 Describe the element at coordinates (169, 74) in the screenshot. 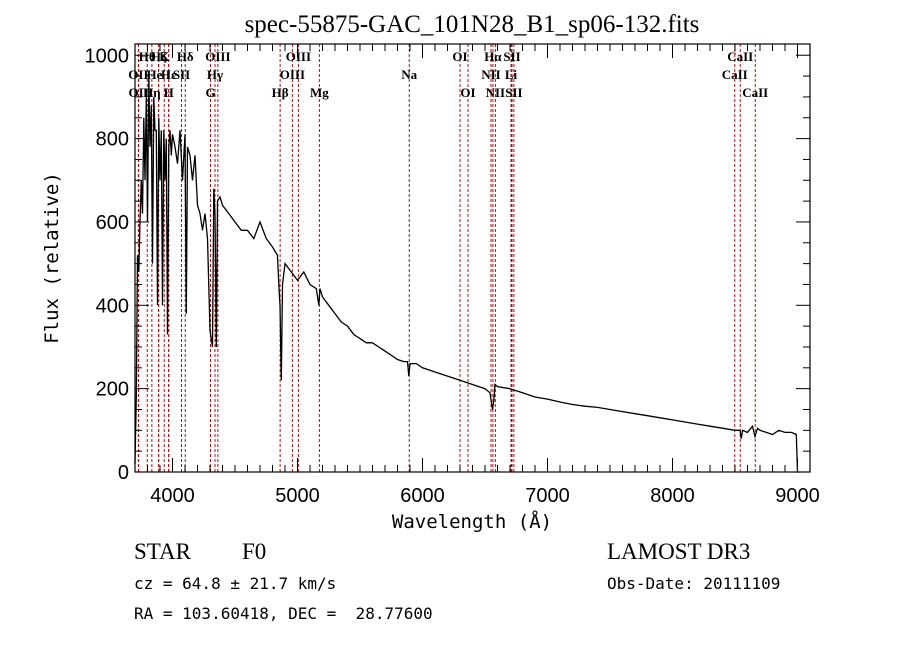

I see `line-marker-label: Hε` at that location.